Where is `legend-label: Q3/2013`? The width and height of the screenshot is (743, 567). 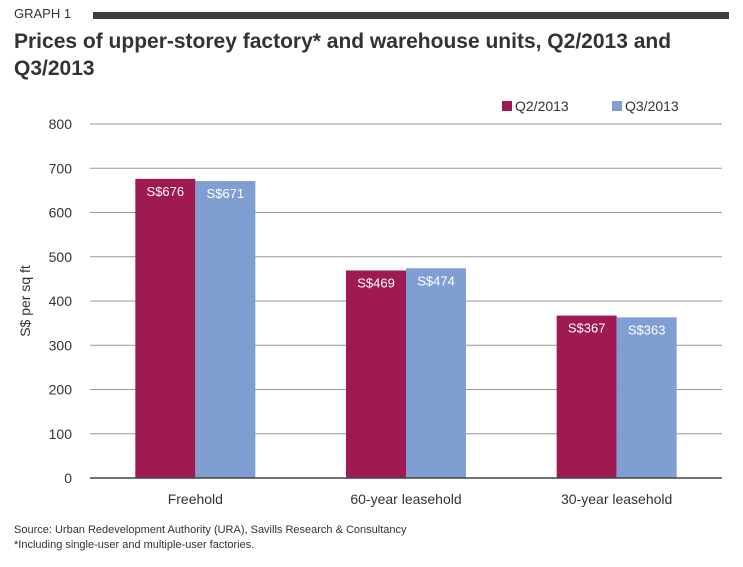
legend-label: Q3/2013 is located at coordinates (652, 106).